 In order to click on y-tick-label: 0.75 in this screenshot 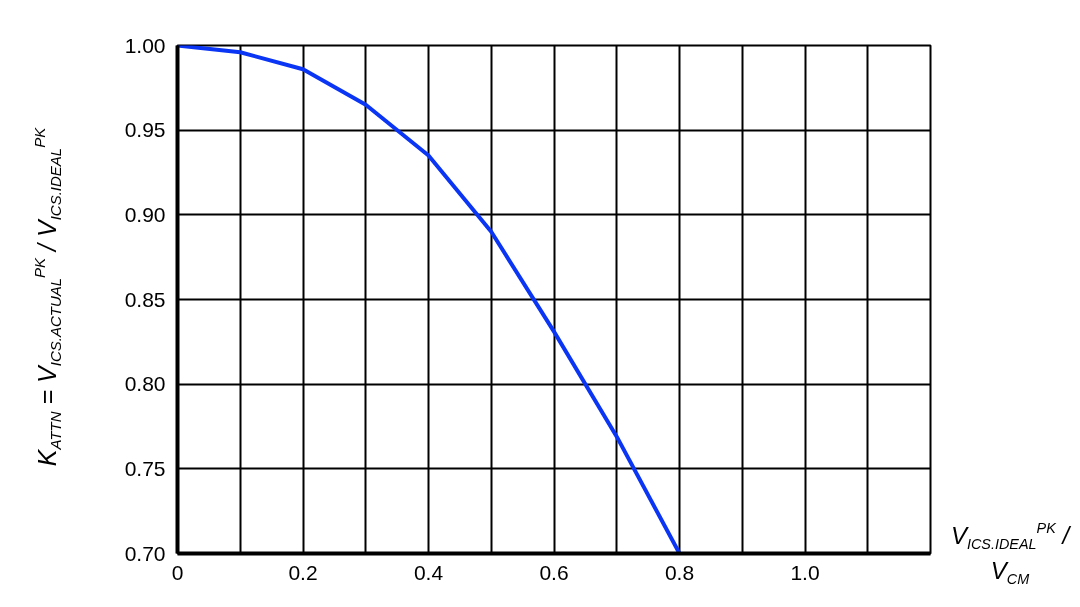, I will do `click(145, 468)`.